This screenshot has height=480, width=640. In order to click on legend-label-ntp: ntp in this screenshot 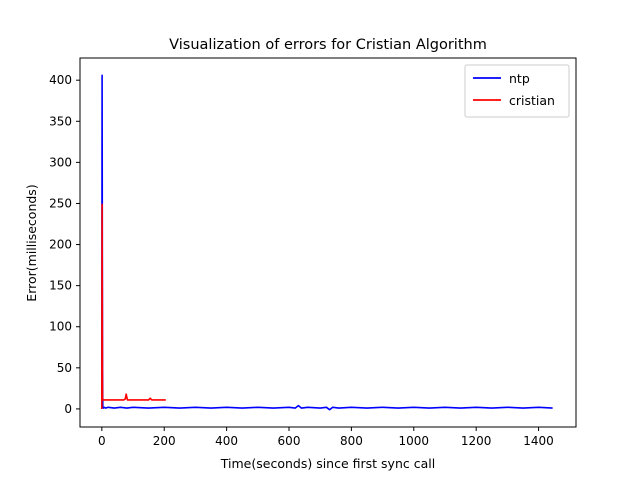, I will do `click(519, 78)`.